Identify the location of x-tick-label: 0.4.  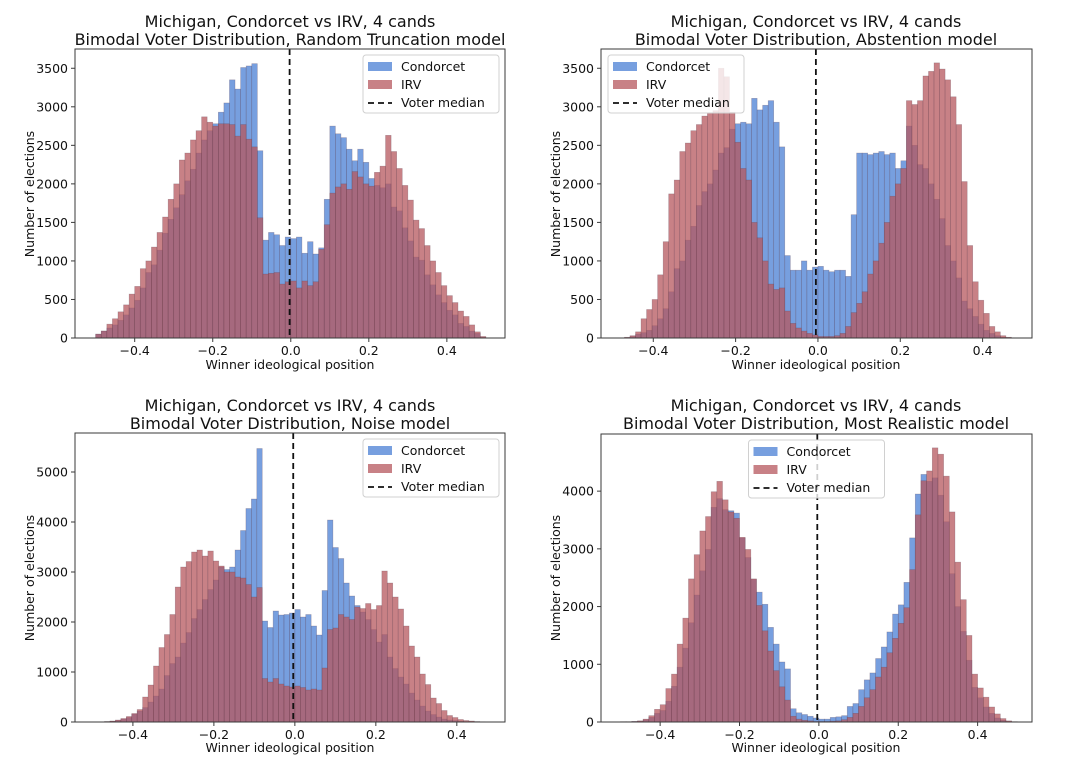
(983, 350).